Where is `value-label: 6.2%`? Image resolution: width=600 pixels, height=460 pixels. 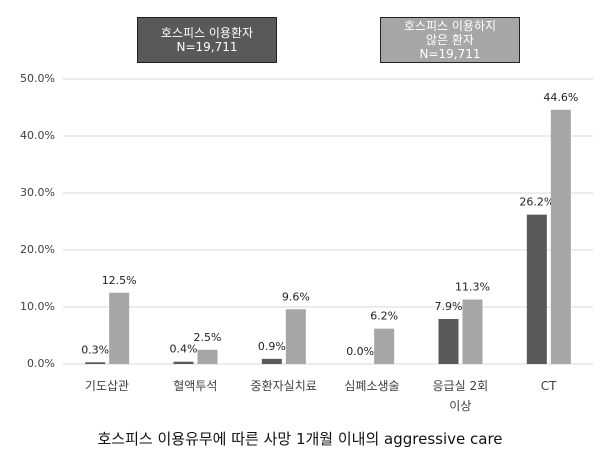
value-label: 6.2% is located at coordinates (384, 316).